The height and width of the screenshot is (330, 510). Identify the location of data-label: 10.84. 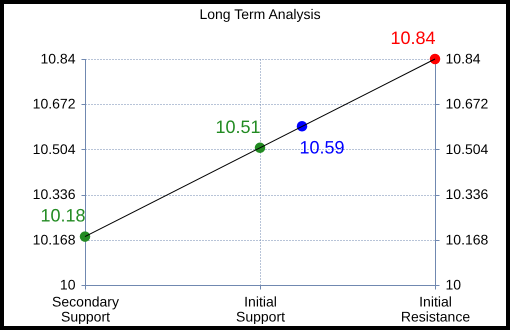
(413, 38).